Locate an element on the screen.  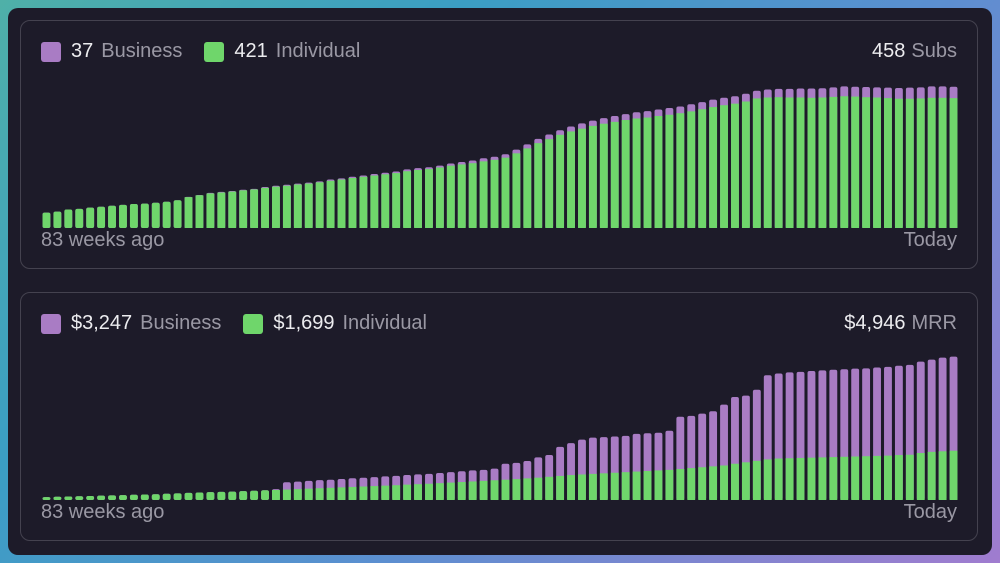
mrr-legend: $3,247 Business $1,699 Individual is located at coordinates (245, 323).